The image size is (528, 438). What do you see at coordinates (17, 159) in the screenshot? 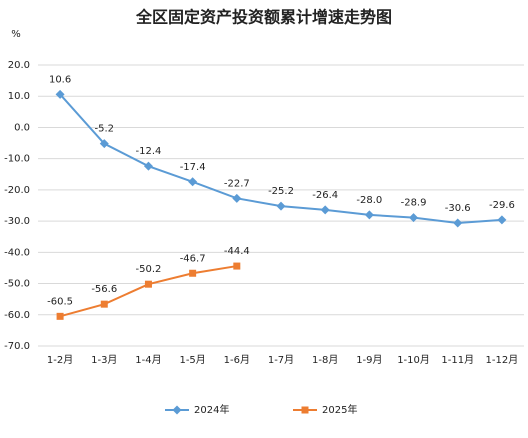
I see `y-tick-label: -10.0` at bounding box center [17, 159].